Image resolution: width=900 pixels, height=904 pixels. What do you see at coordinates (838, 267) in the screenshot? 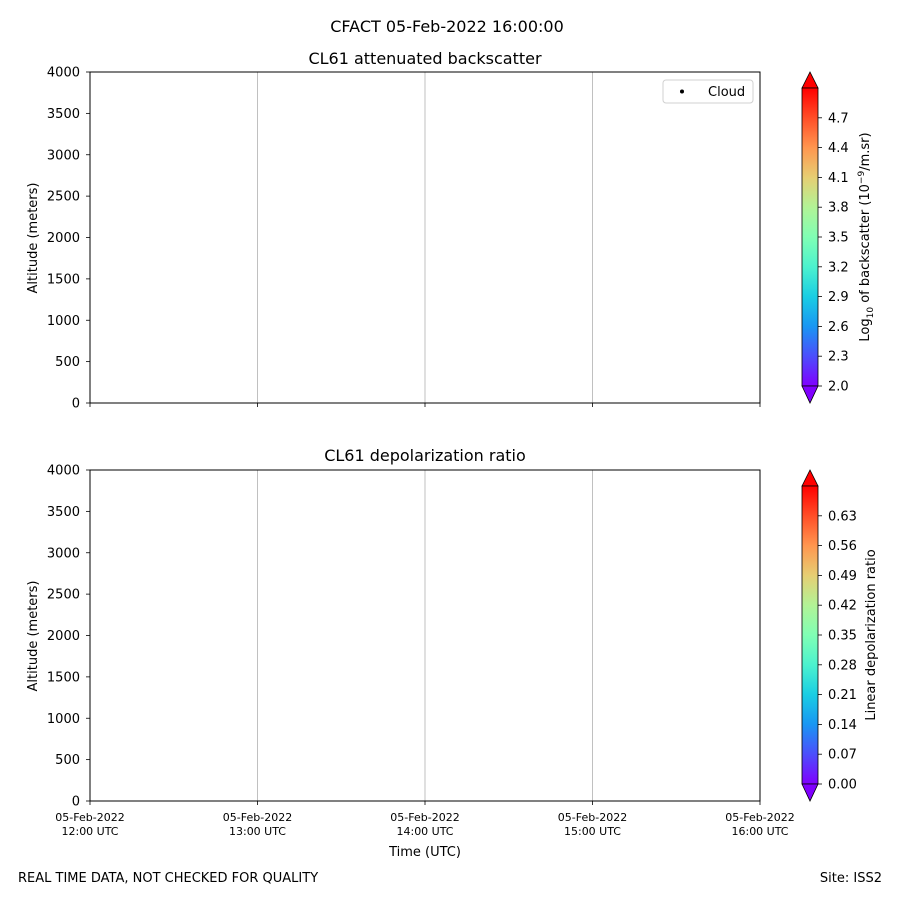
I see `colorbar-tick-label: 3.2` at bounding box center [838, 267].